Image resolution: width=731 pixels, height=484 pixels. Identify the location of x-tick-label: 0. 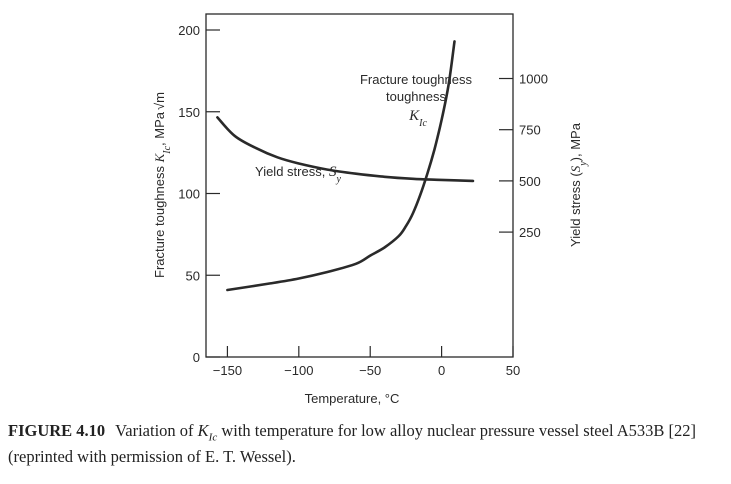
(441, 370).